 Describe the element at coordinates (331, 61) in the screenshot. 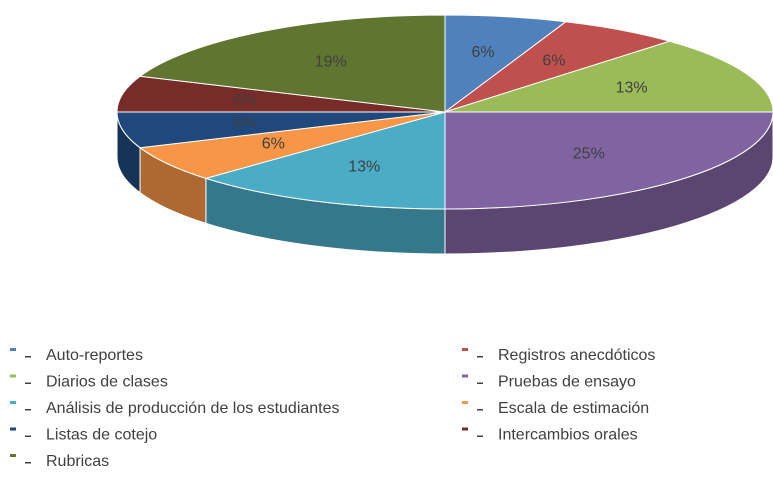

I see `data-label: 19%` at that location.